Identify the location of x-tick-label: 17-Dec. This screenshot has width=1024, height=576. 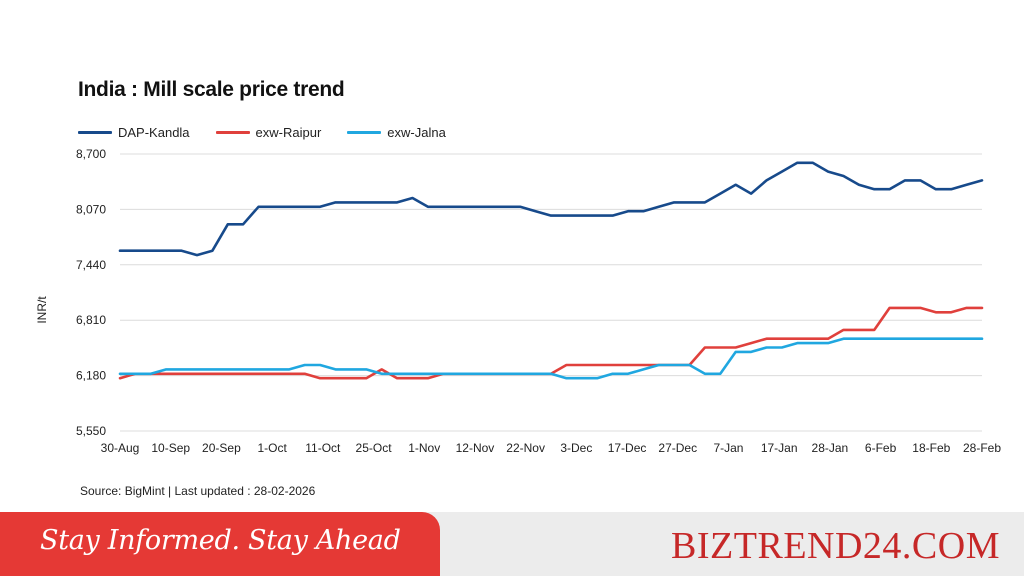
(627, 448).